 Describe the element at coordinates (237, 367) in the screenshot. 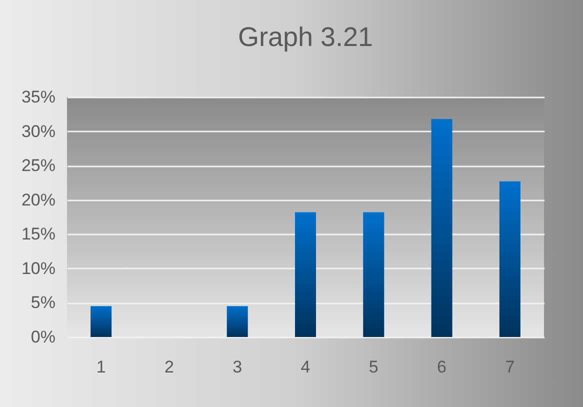

I see `x-tick-label: 3` at that location.